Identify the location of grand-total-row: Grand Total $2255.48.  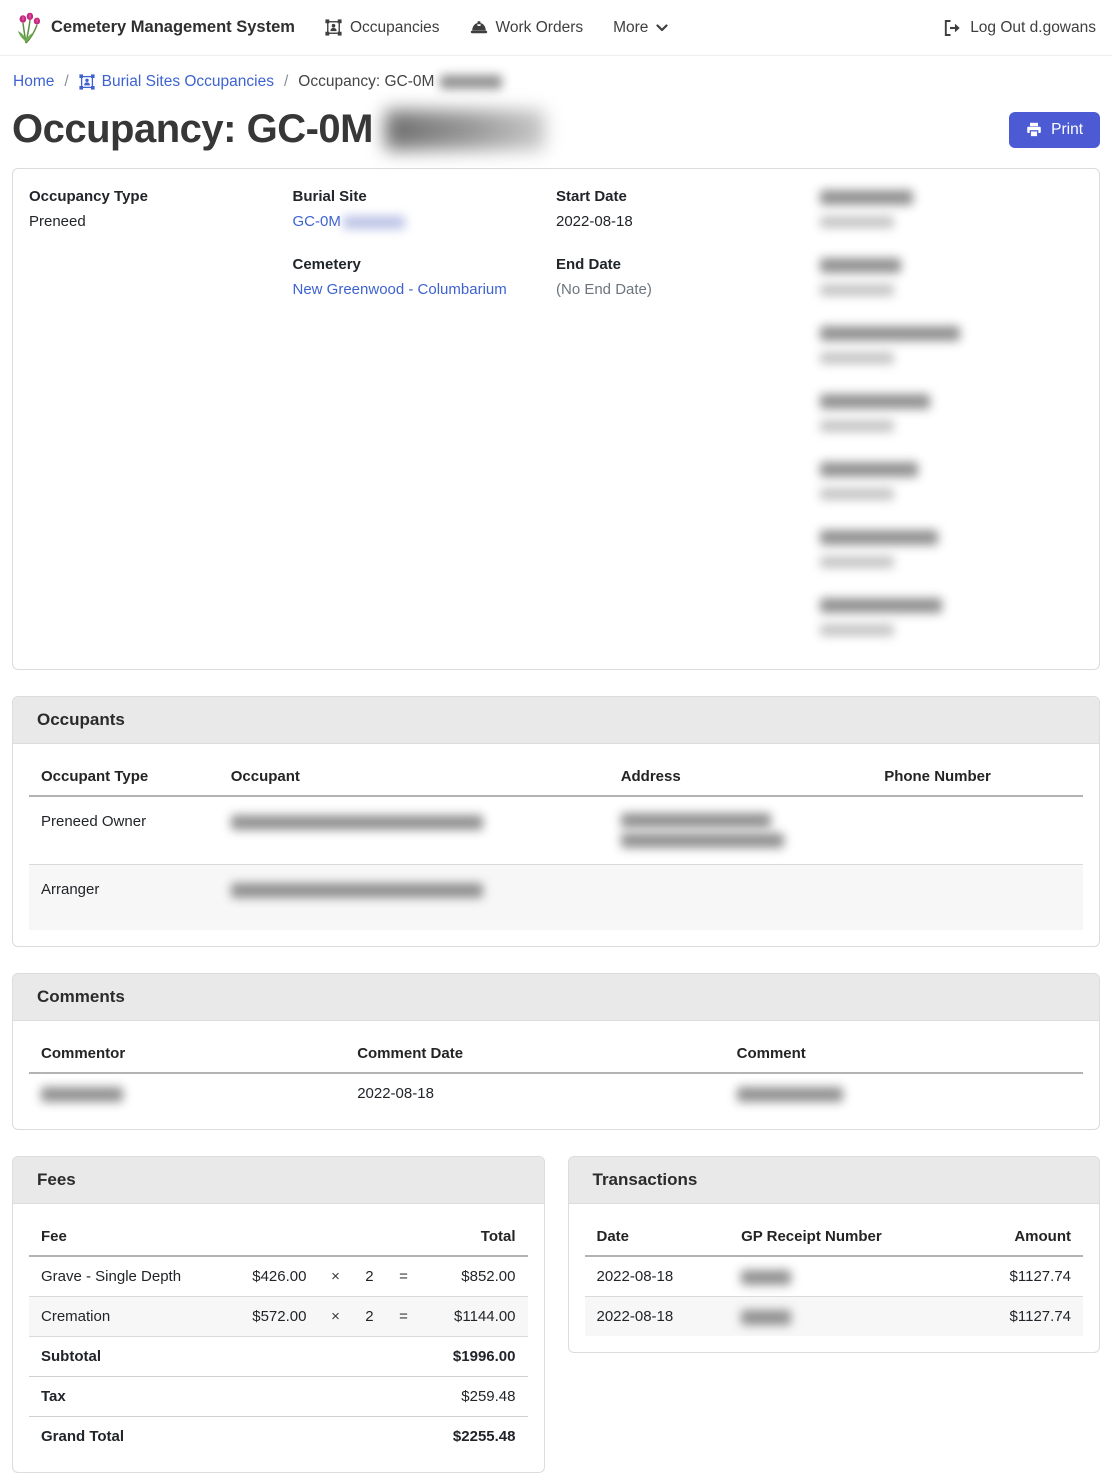
(278, 1436).